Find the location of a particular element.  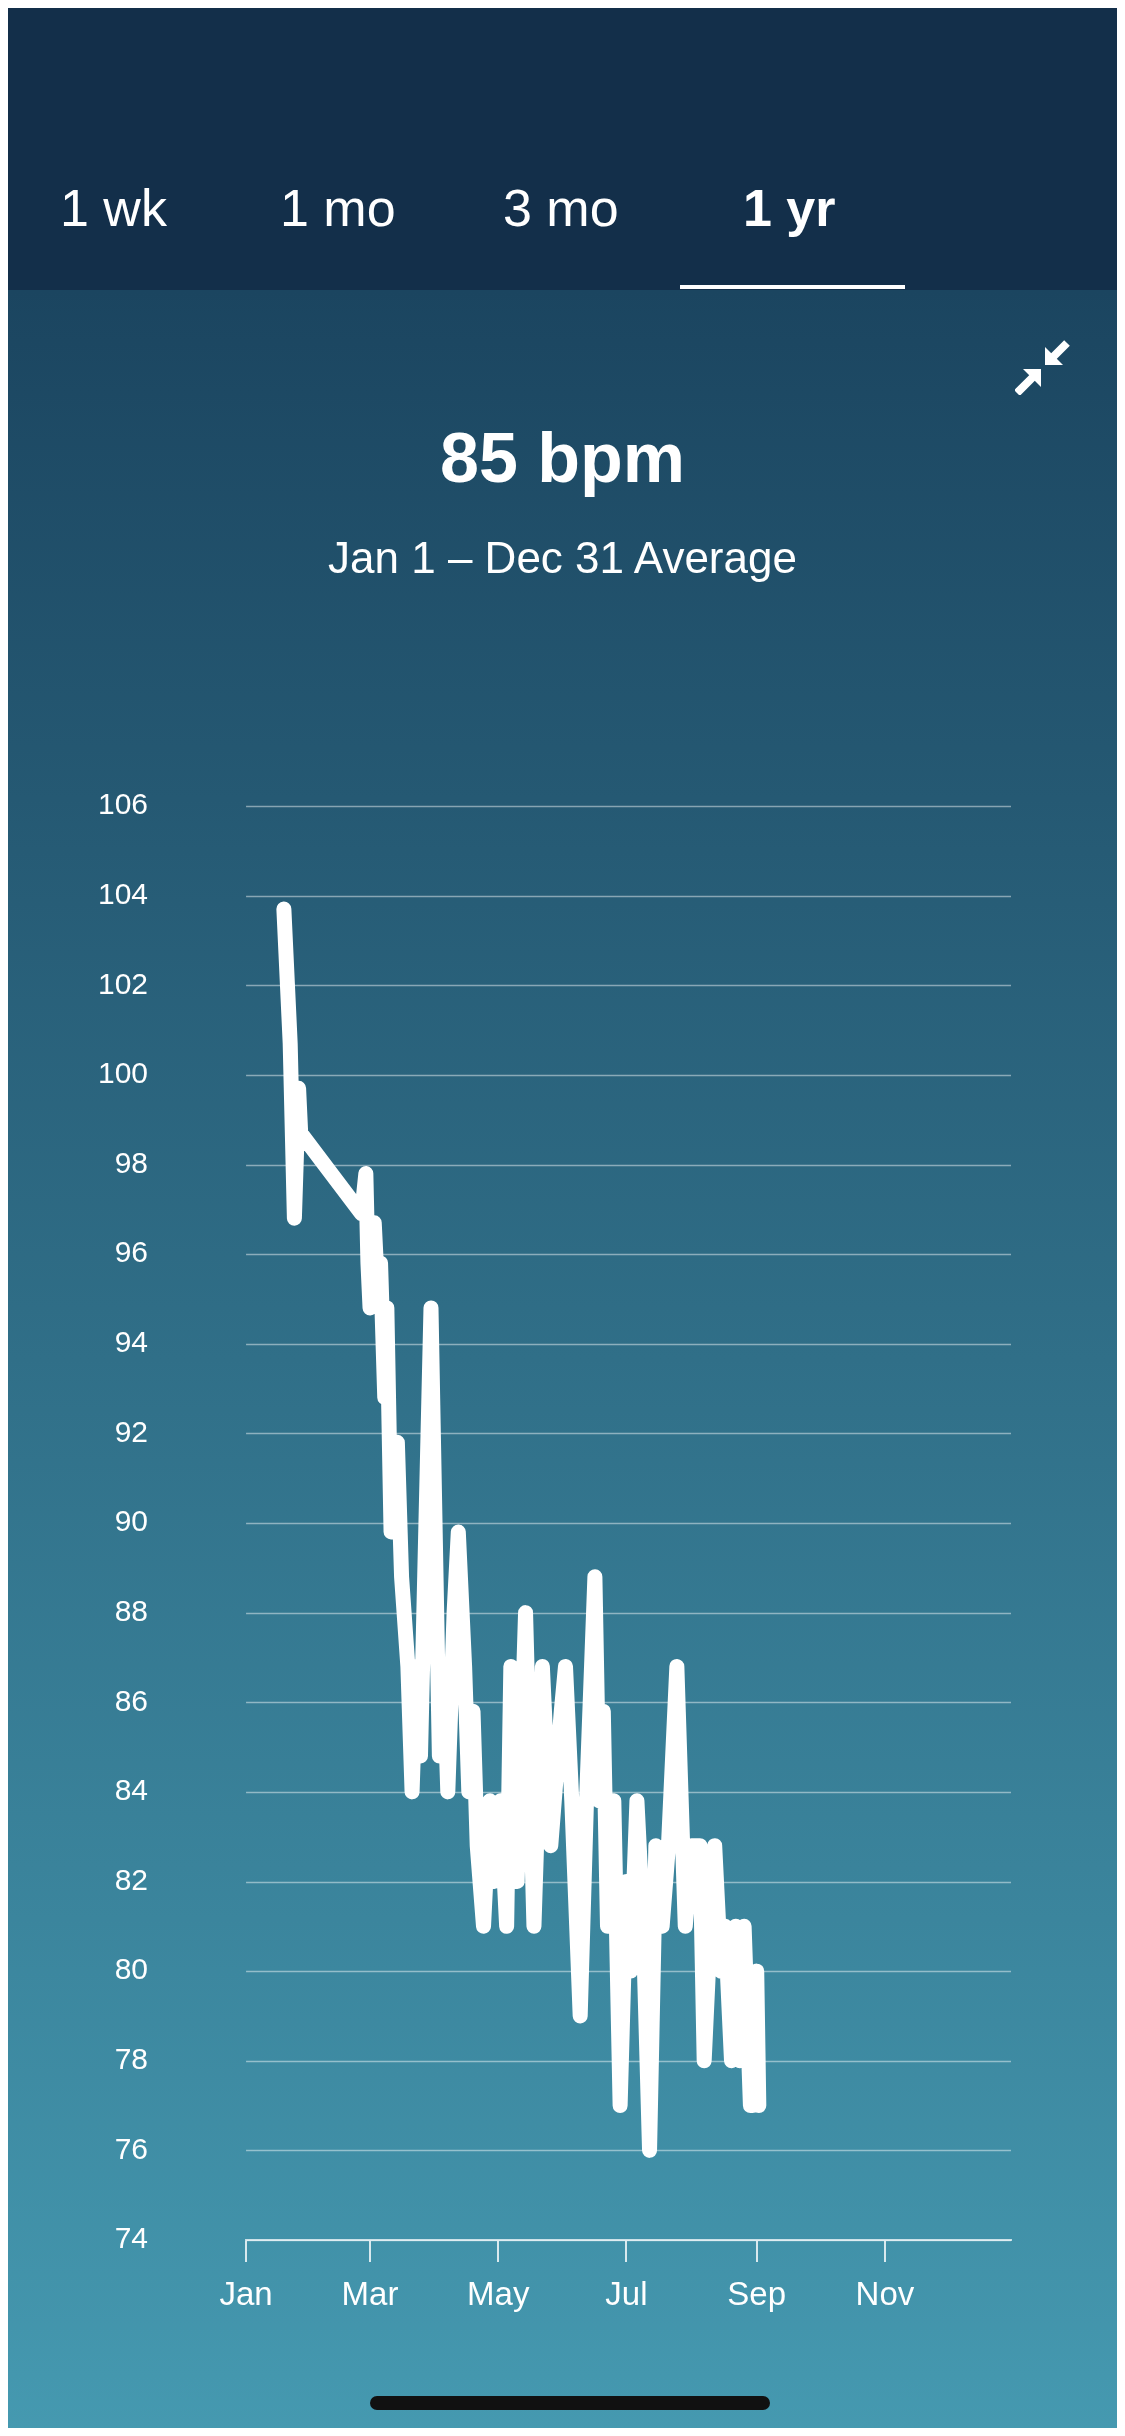

x-tick-label: Jan is located at coordinates (246, 2293).